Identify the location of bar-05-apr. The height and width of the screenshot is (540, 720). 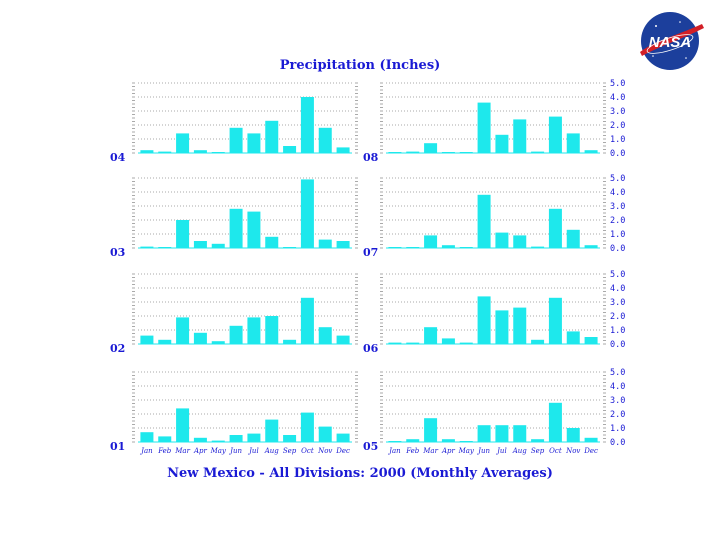
(448, 440).